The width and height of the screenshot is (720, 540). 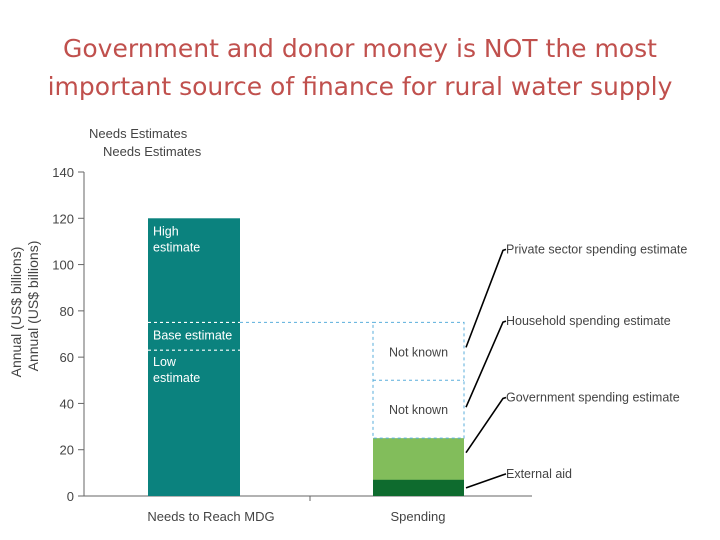 What do you see at coordinates (210, 516) in the screenshot?
I see `x-category-label: Needs to Reach MDG` at bounding box center [210, 516].